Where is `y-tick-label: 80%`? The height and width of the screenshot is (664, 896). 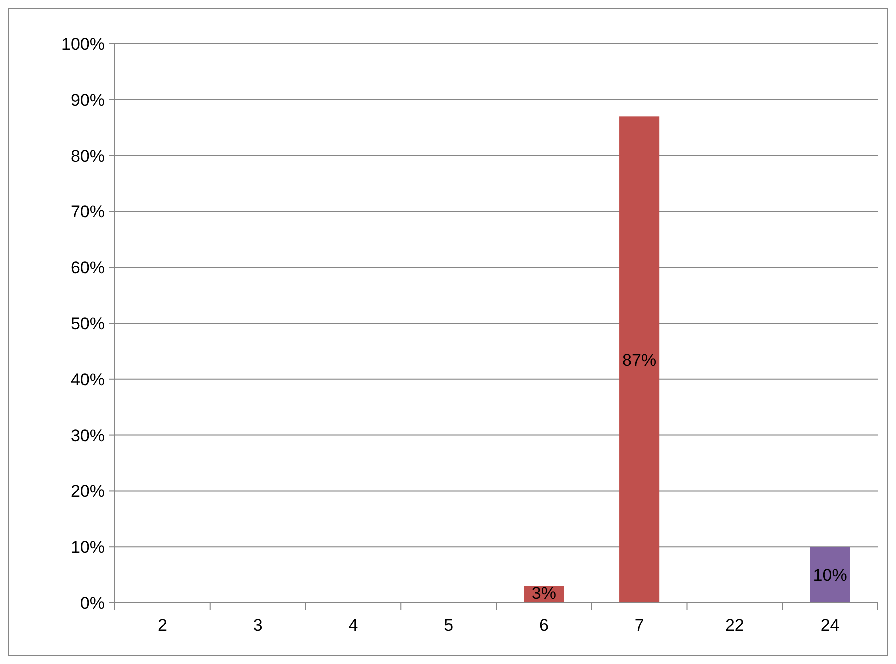
y-tick-label: 80% is located at coordinates (87, 156).